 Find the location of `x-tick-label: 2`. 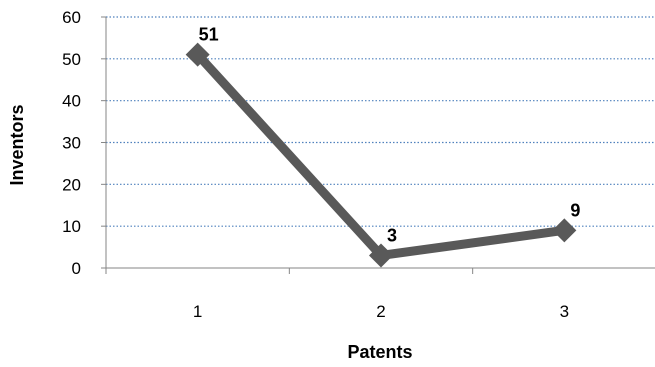

x-tick-label: 2 is located at coordinates (380, 311).